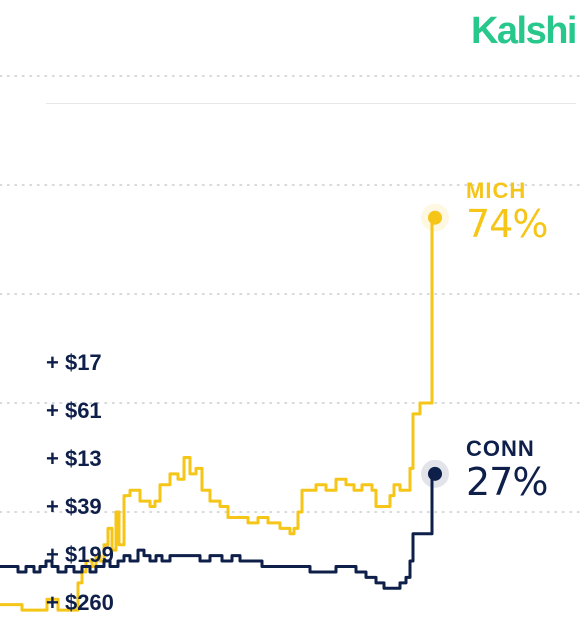  What do you see at coordinates (74, 506) in the screenshot?
I see `trade-amount: + $39` at bounding box center [74, 506].